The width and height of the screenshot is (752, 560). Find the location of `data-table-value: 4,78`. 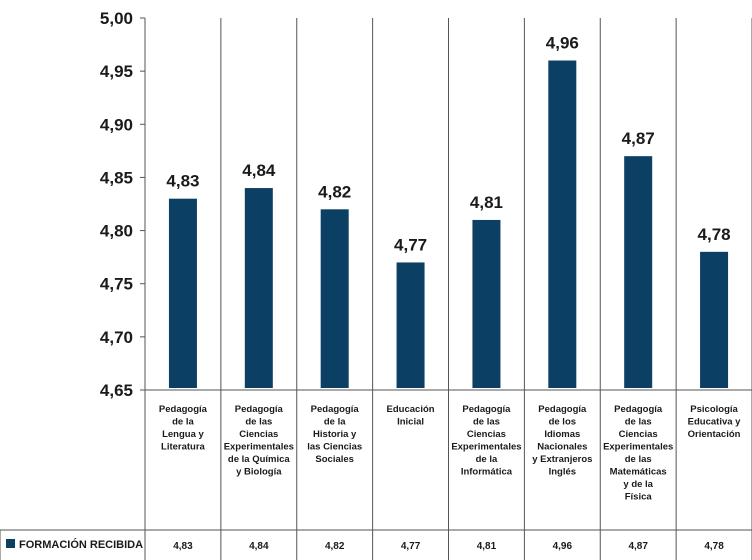

data-table-value: 4,78 is located at coordinates (714, 546).